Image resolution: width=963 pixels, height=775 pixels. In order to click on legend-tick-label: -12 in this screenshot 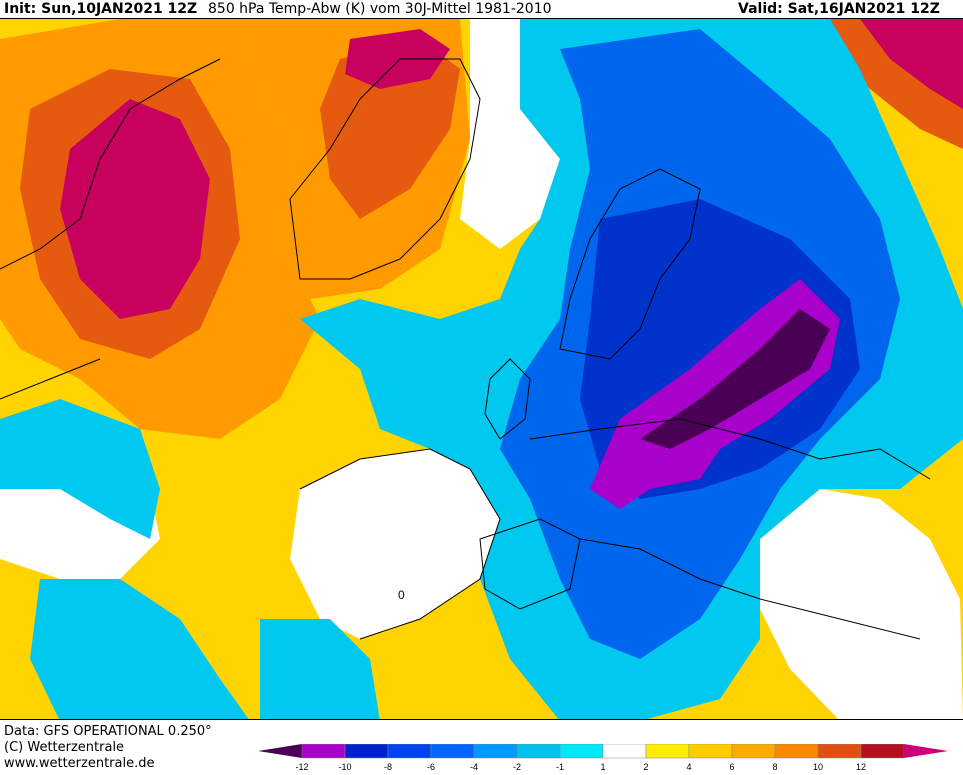, I will do `click(301, 767)`.